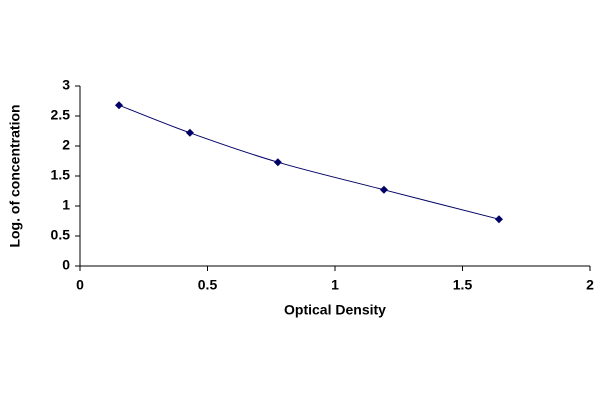  What do you see at coordinates (590, 285) in the screenshot?
I see `x-tick-label: 2` at bounding box center [590, 285].